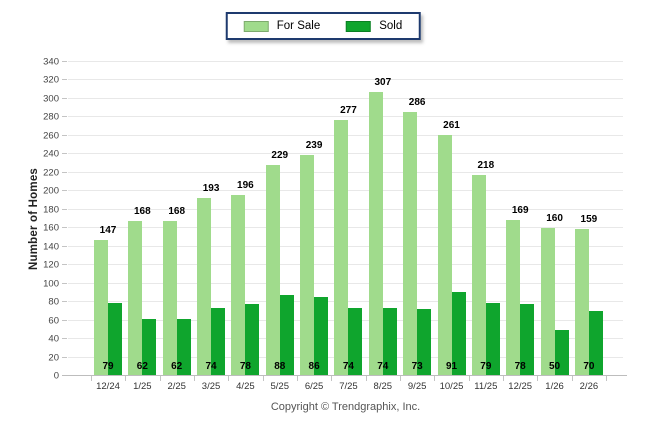 The width and height of the screenshot is (646, 434). I want to click on bar-group: 229 88 5/25, so click(279, 227).